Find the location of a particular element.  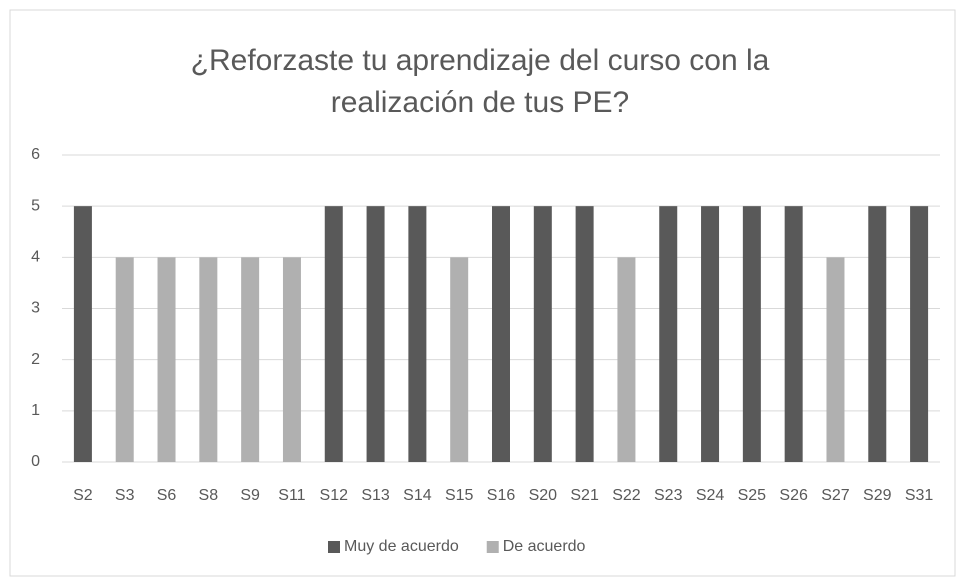

x-tick-label: S13 is located at coordinates (375, 495).